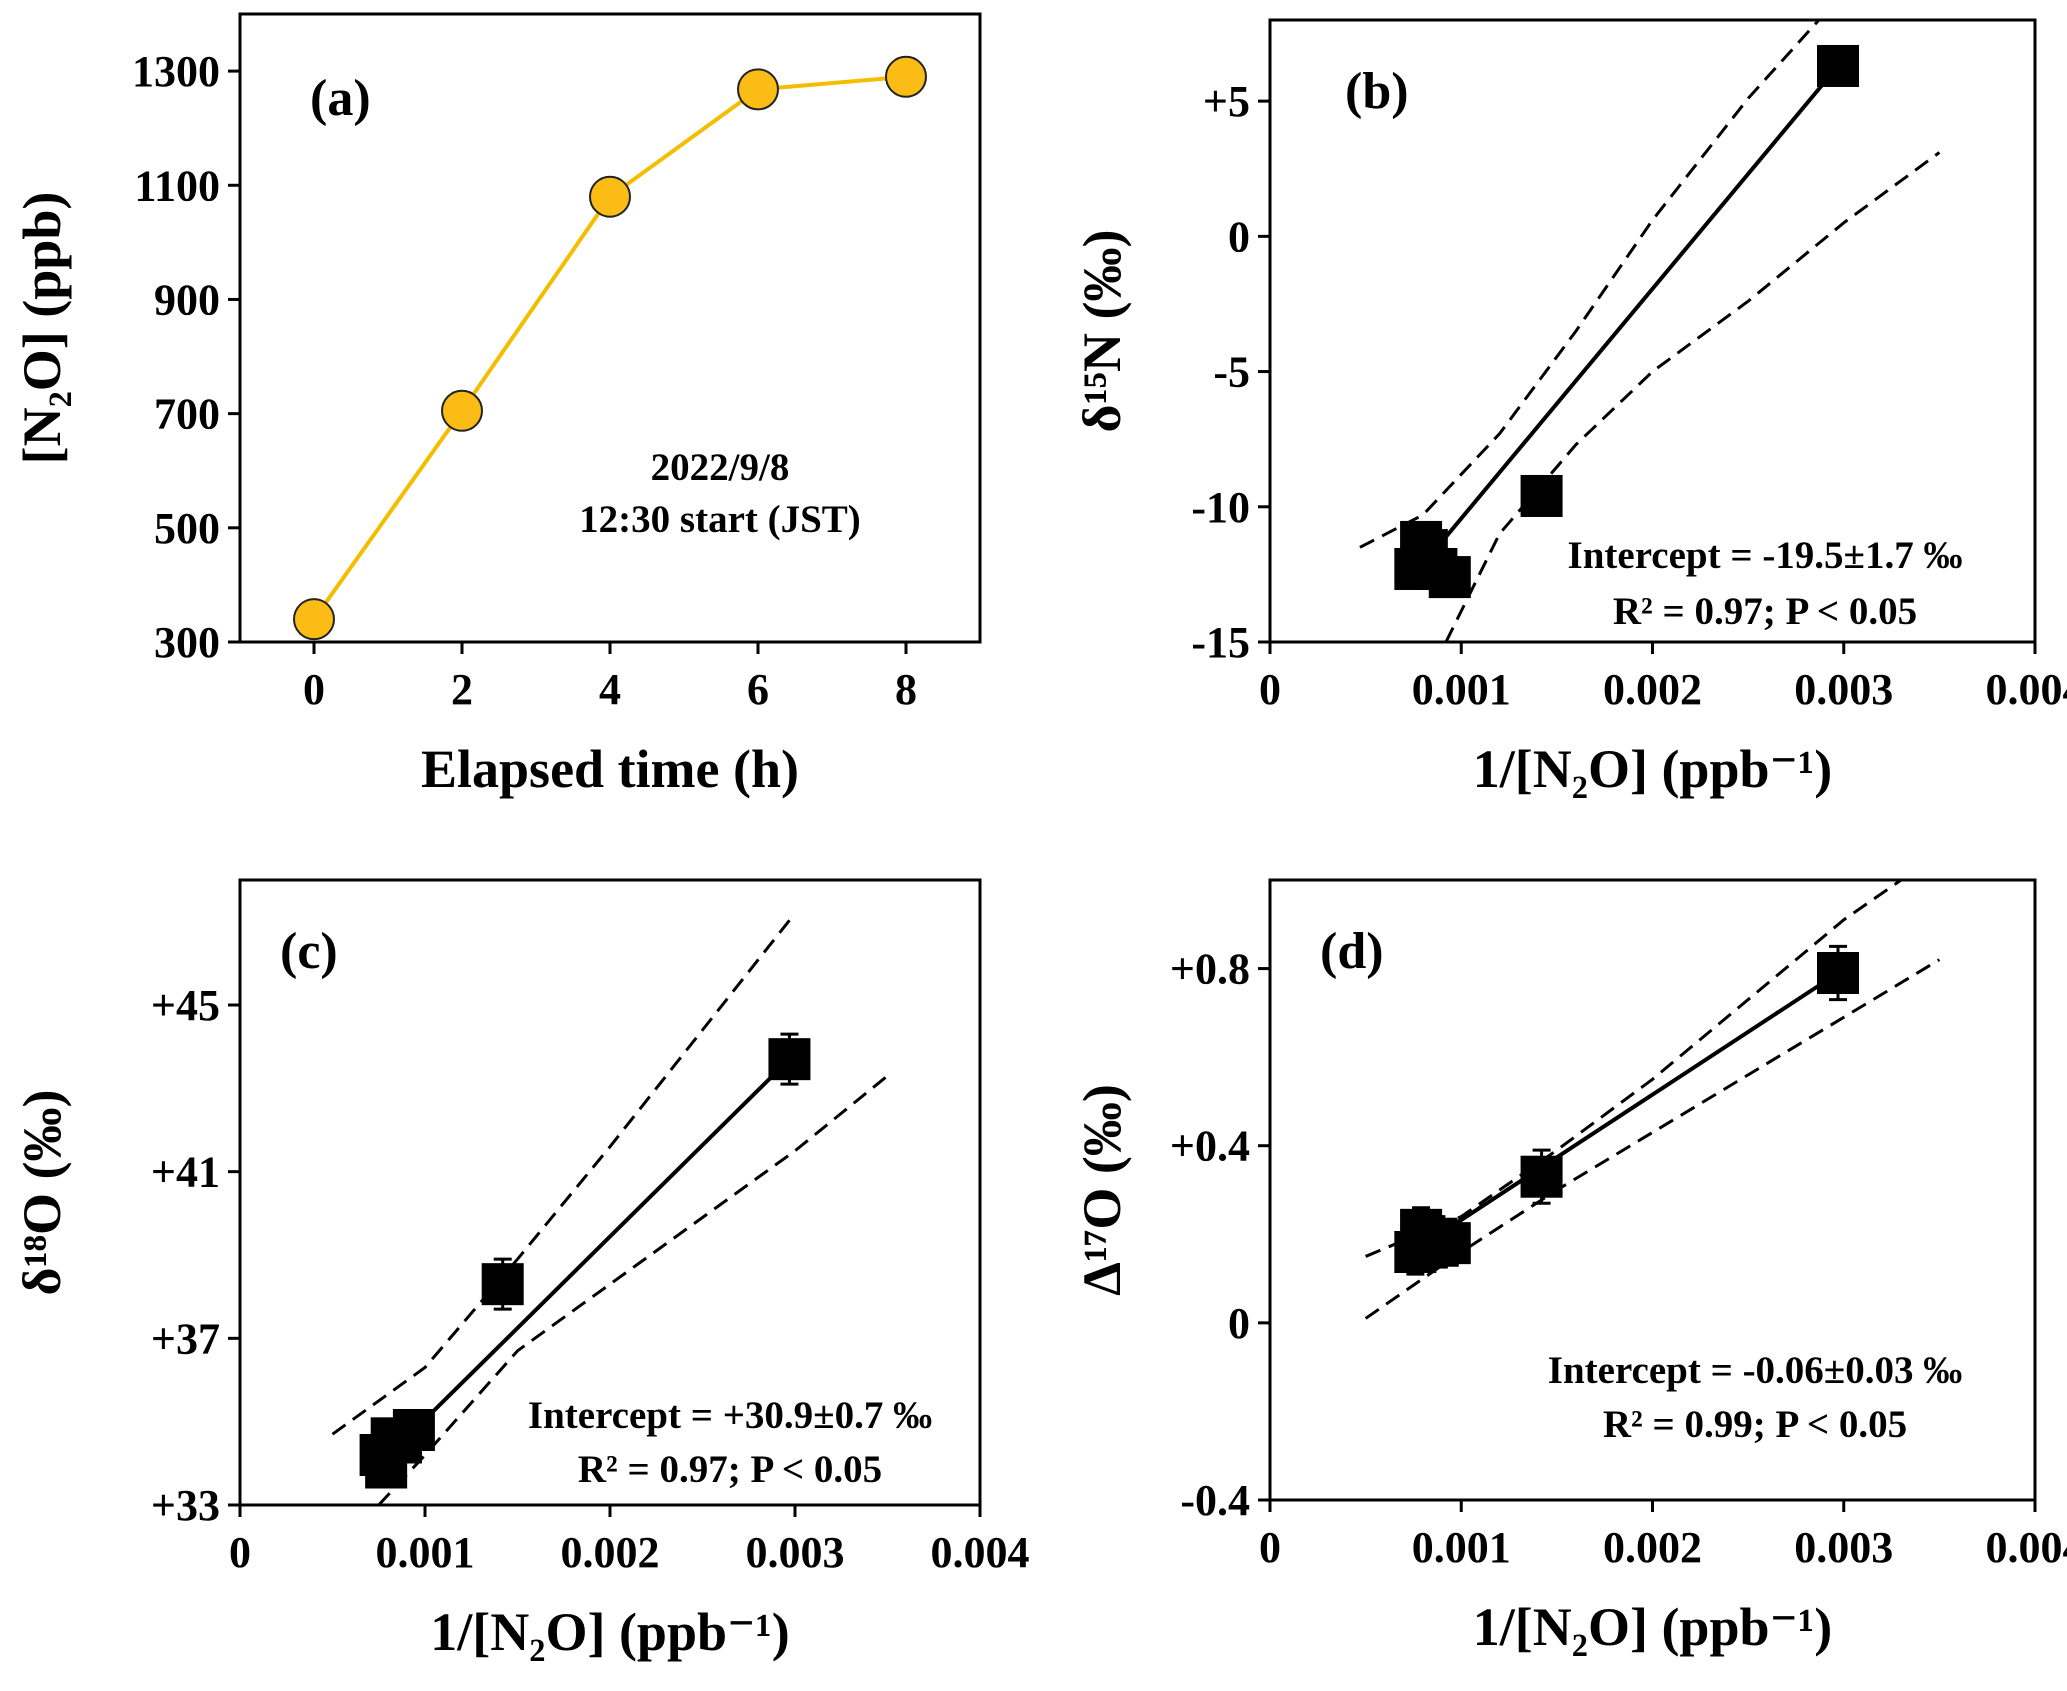 The width and height of the screenshot is (2067, 1691). Describe the element at coordinates (1755, 1370) in the screenshot. I see `annotation-intercept: Intercept = -0.06±0.03 ‰` at that location.